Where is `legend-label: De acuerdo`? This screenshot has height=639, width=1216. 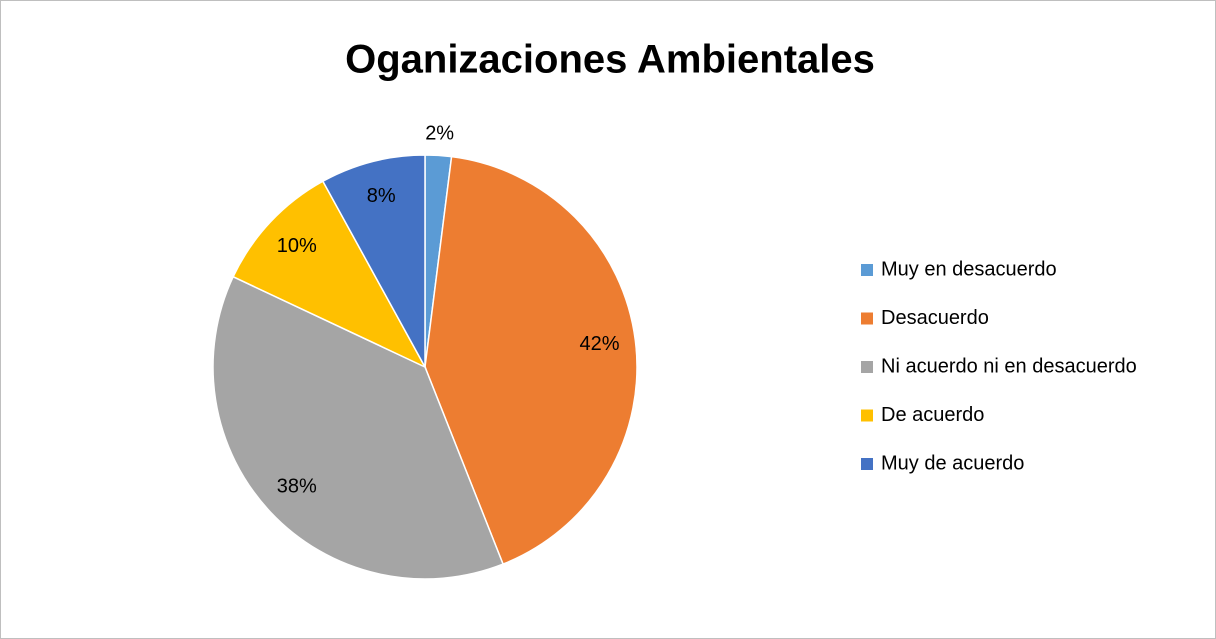 legend-label: De acuerdo is located at coordinates (932, 415).